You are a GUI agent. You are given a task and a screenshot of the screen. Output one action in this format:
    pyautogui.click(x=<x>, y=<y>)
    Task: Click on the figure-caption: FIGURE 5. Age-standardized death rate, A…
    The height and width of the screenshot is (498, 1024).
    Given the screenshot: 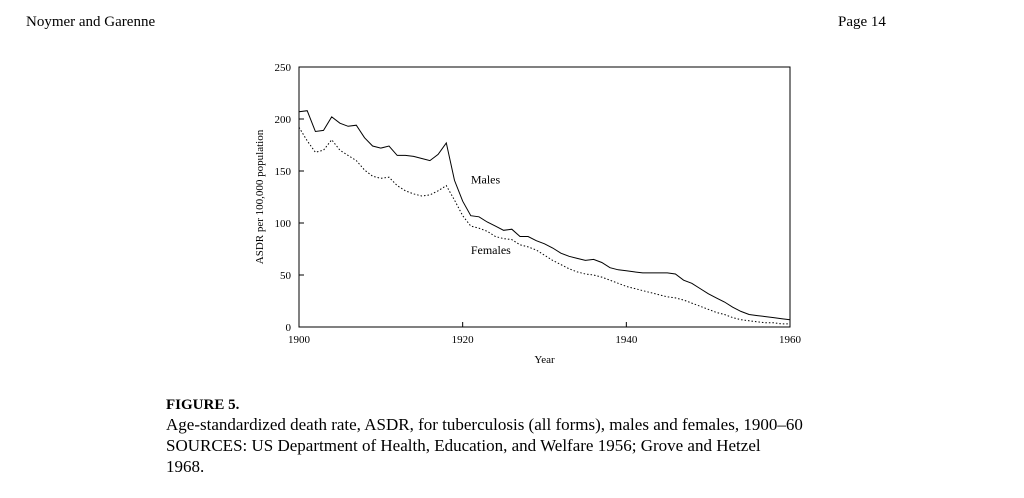 What is the action you would take?
    pyautogui.click(x=536, y=436)
    